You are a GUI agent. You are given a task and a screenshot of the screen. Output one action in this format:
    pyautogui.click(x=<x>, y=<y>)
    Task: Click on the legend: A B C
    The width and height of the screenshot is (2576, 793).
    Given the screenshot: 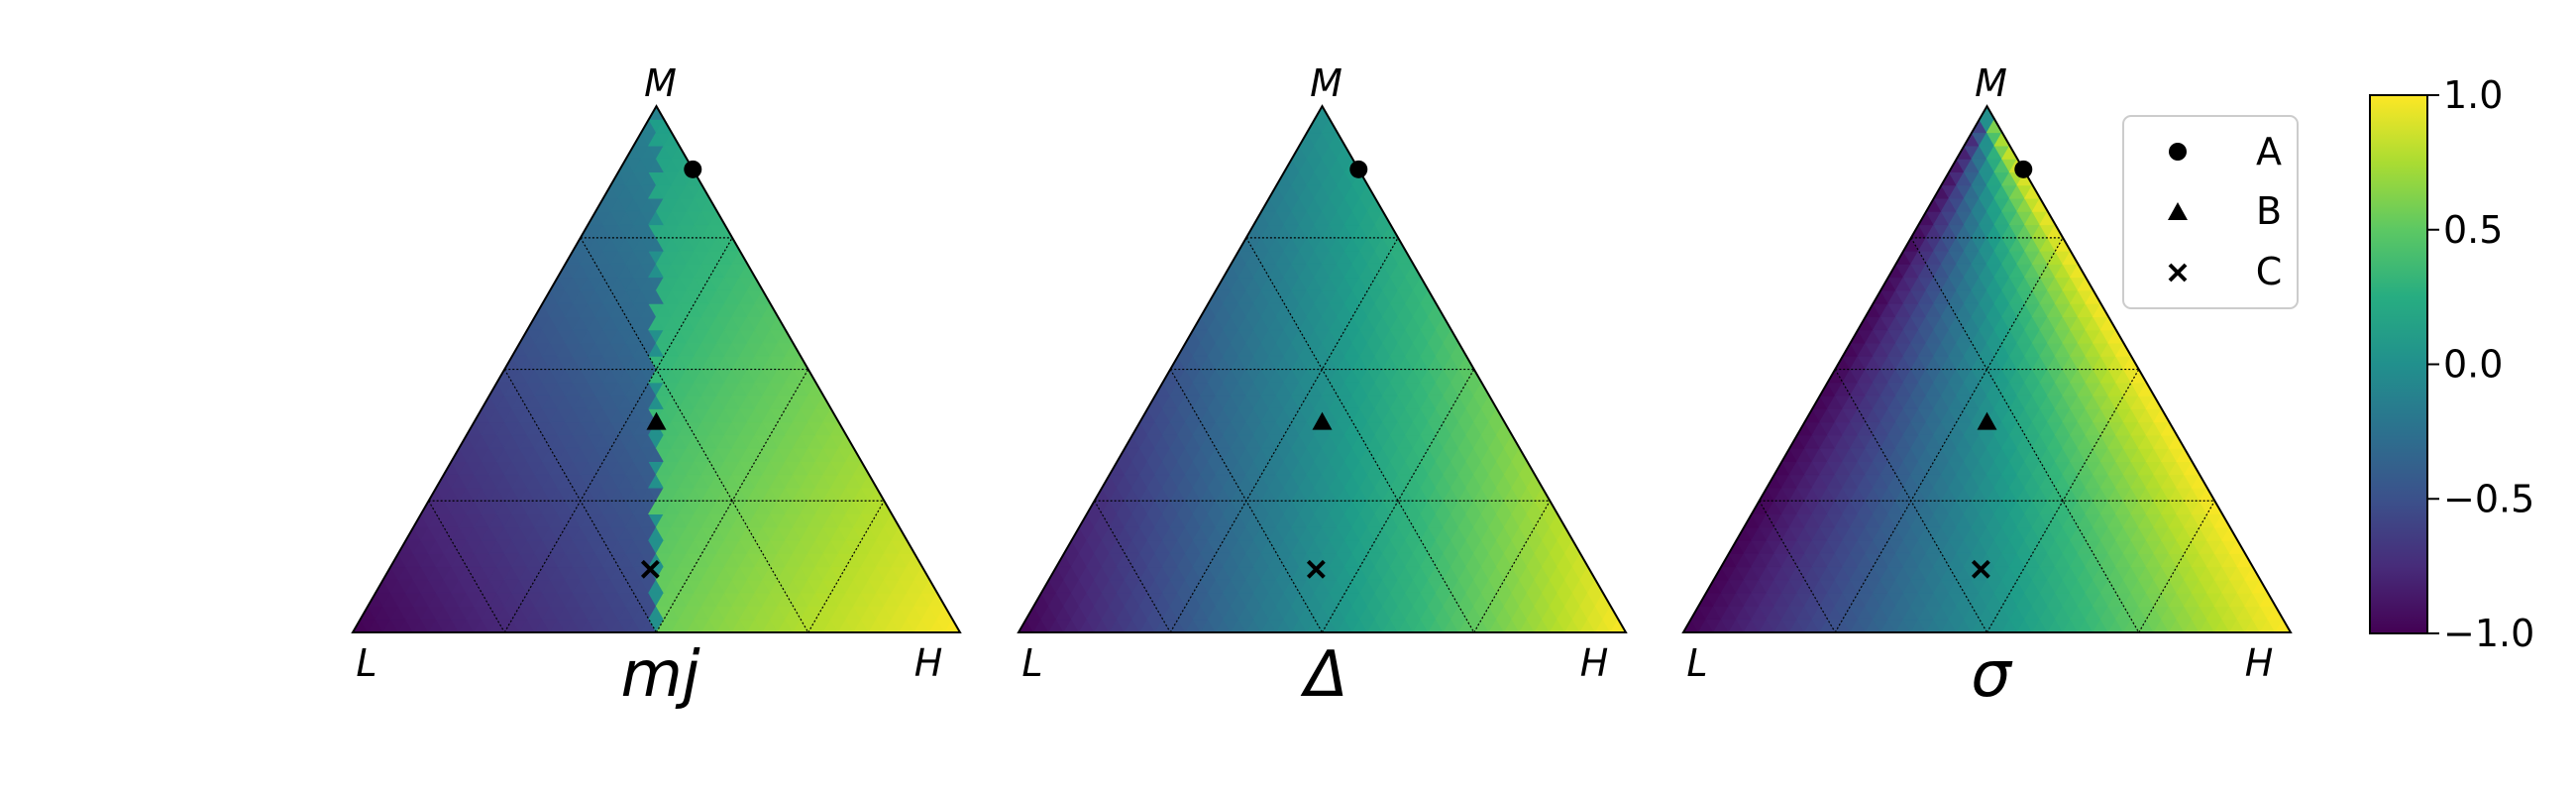 What is the action you would take?
    pyautogui.click(x=2211, y=212)
    